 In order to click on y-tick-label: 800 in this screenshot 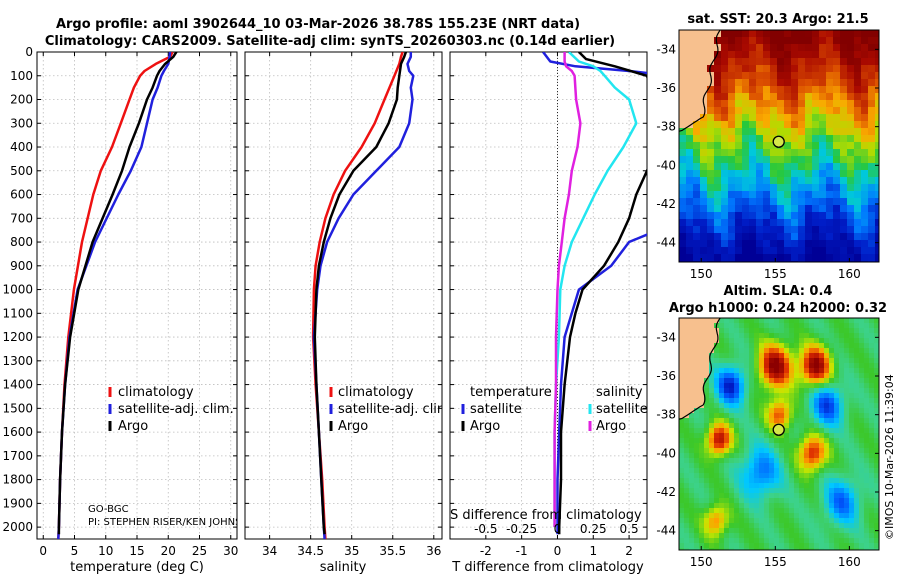, I will do `click(21, 242)`.